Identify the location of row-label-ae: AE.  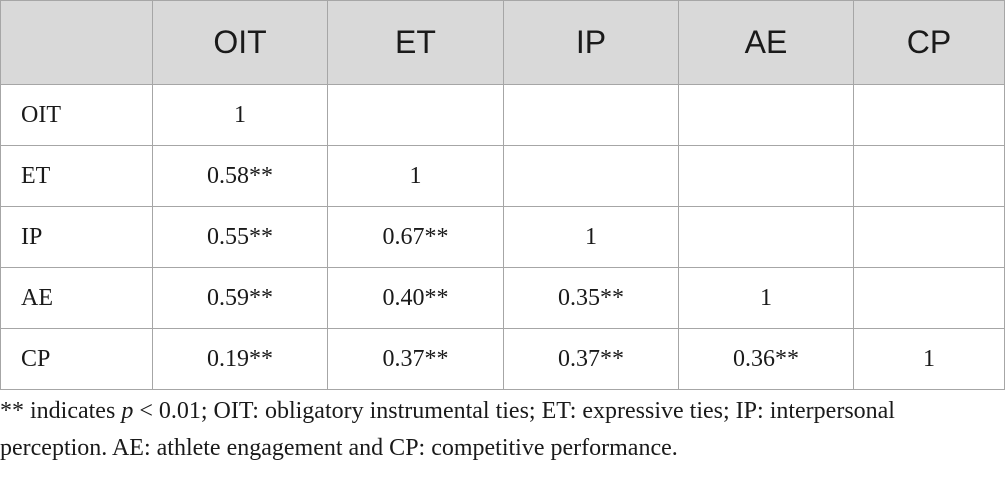
(76, 298).